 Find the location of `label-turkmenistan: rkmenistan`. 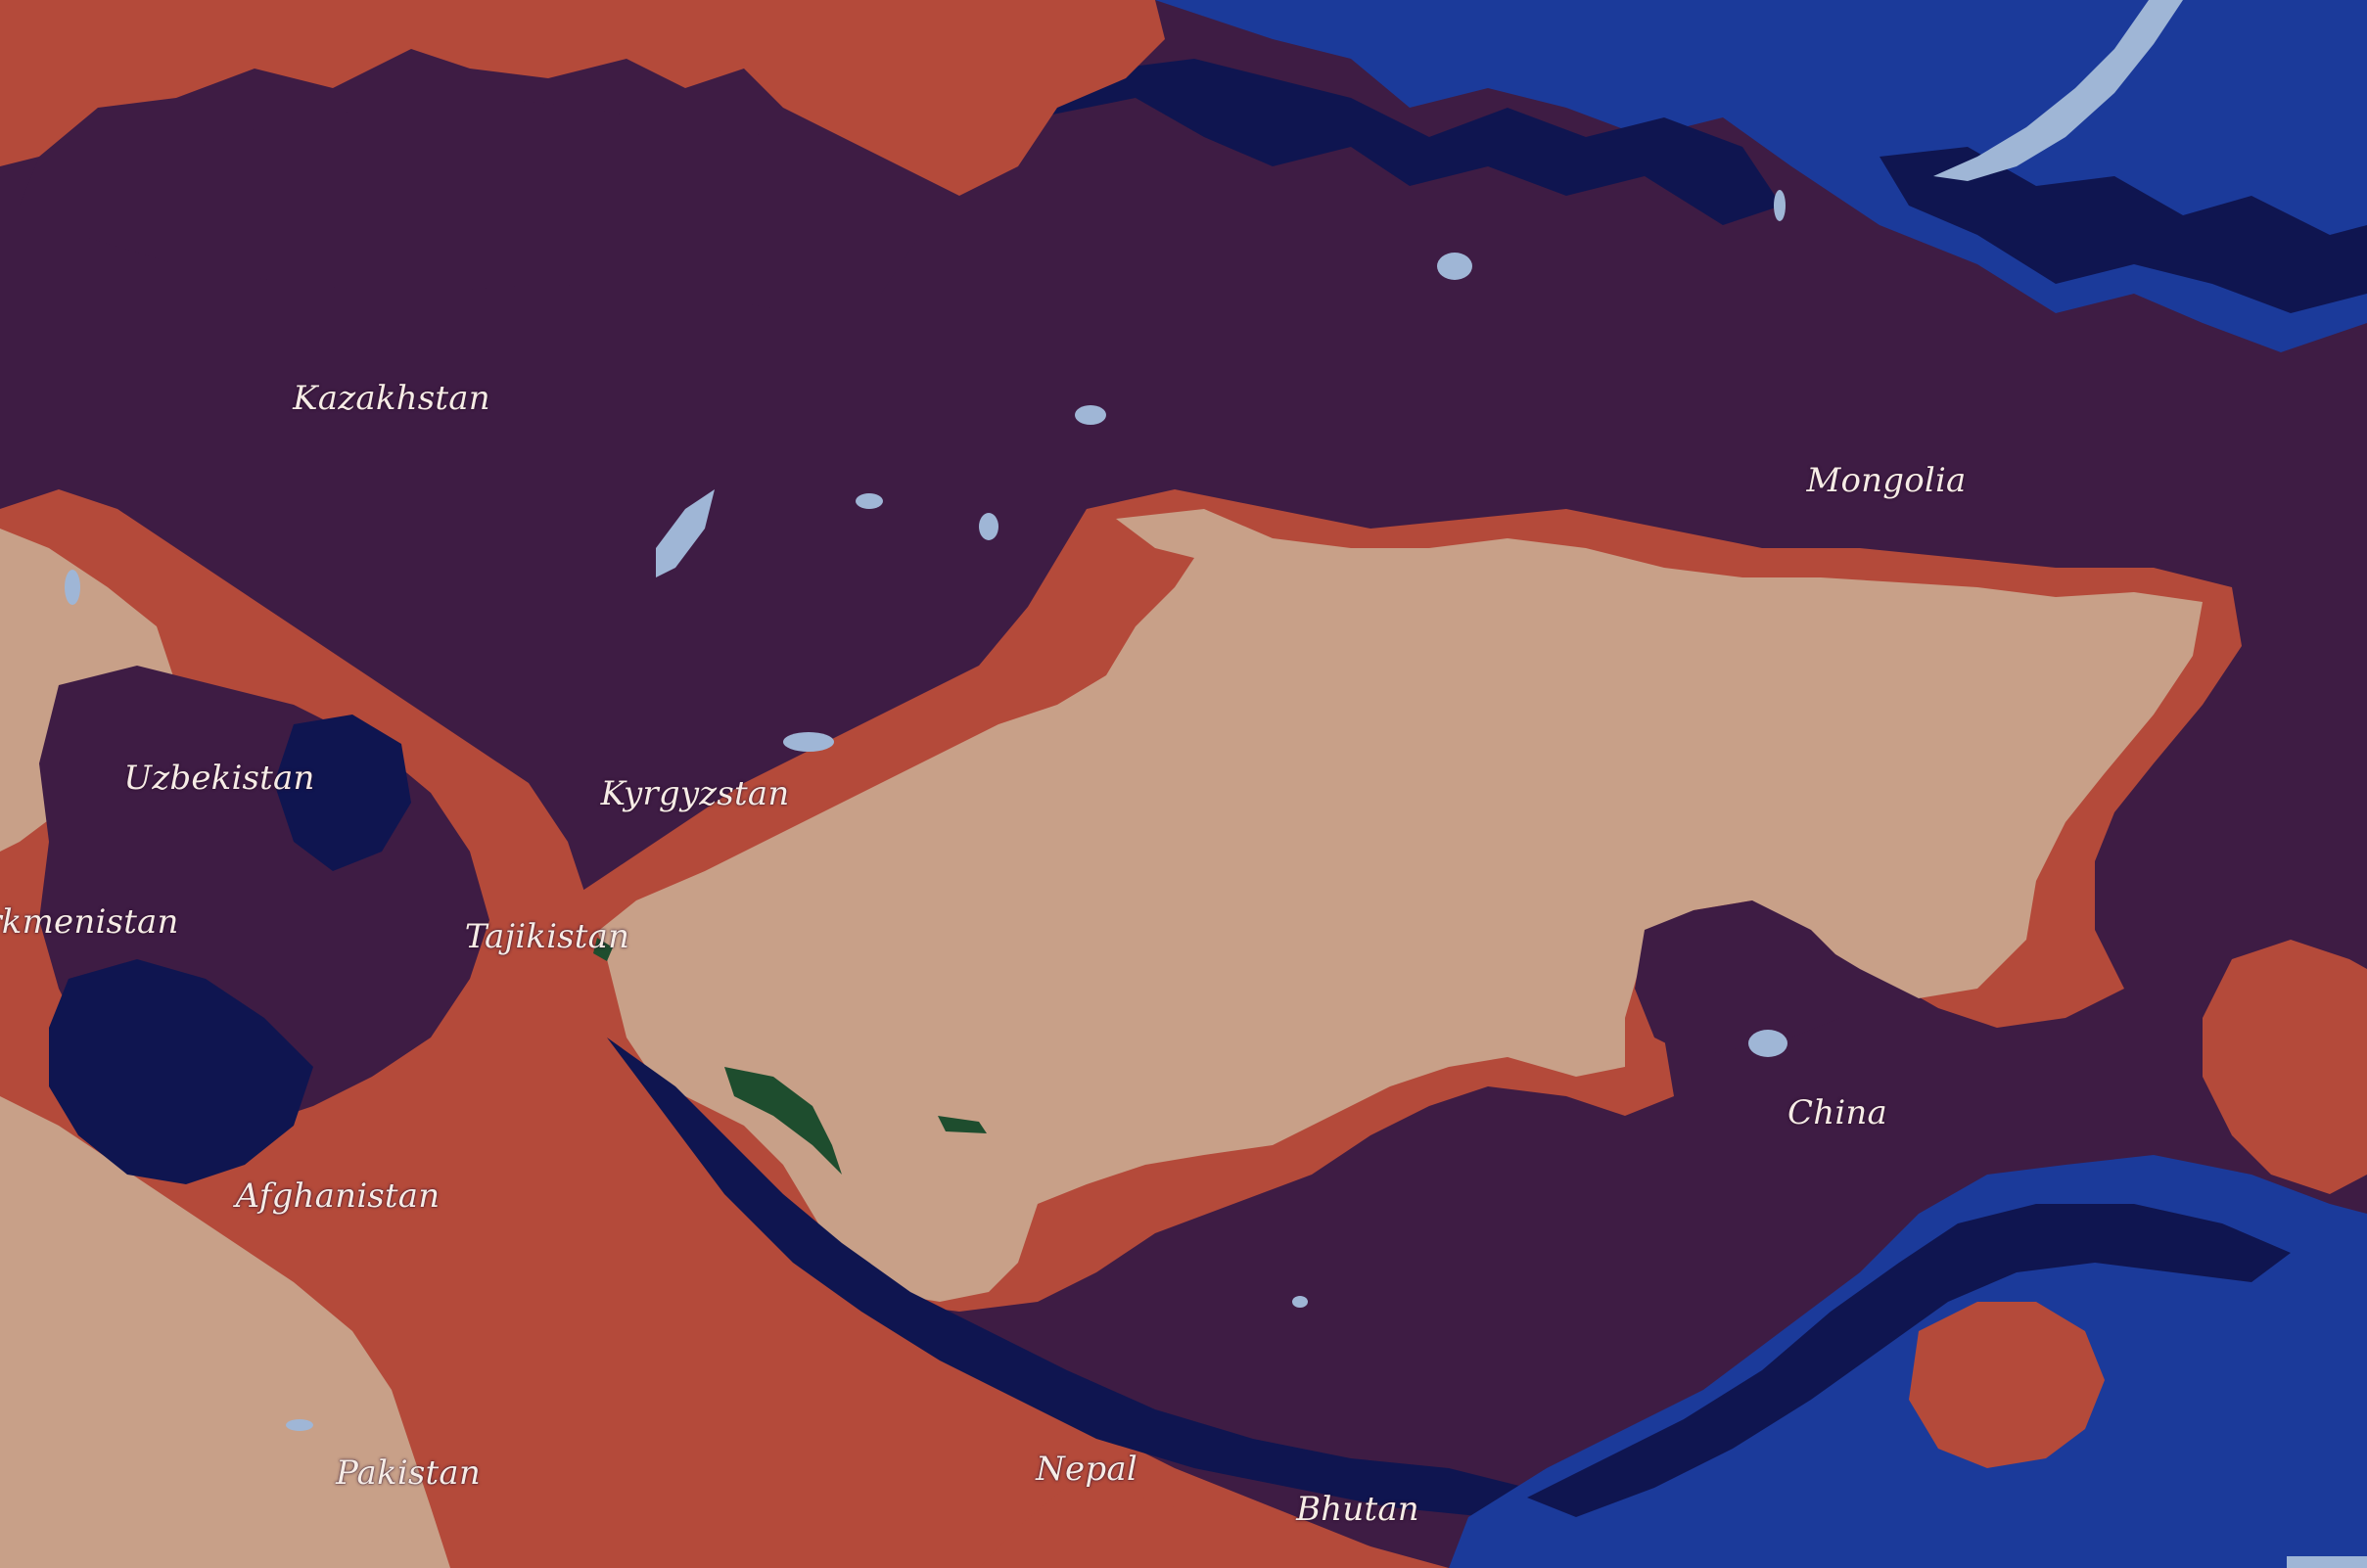

label-turkmenistan: rkmenistan is located at coordinates (89, 922).